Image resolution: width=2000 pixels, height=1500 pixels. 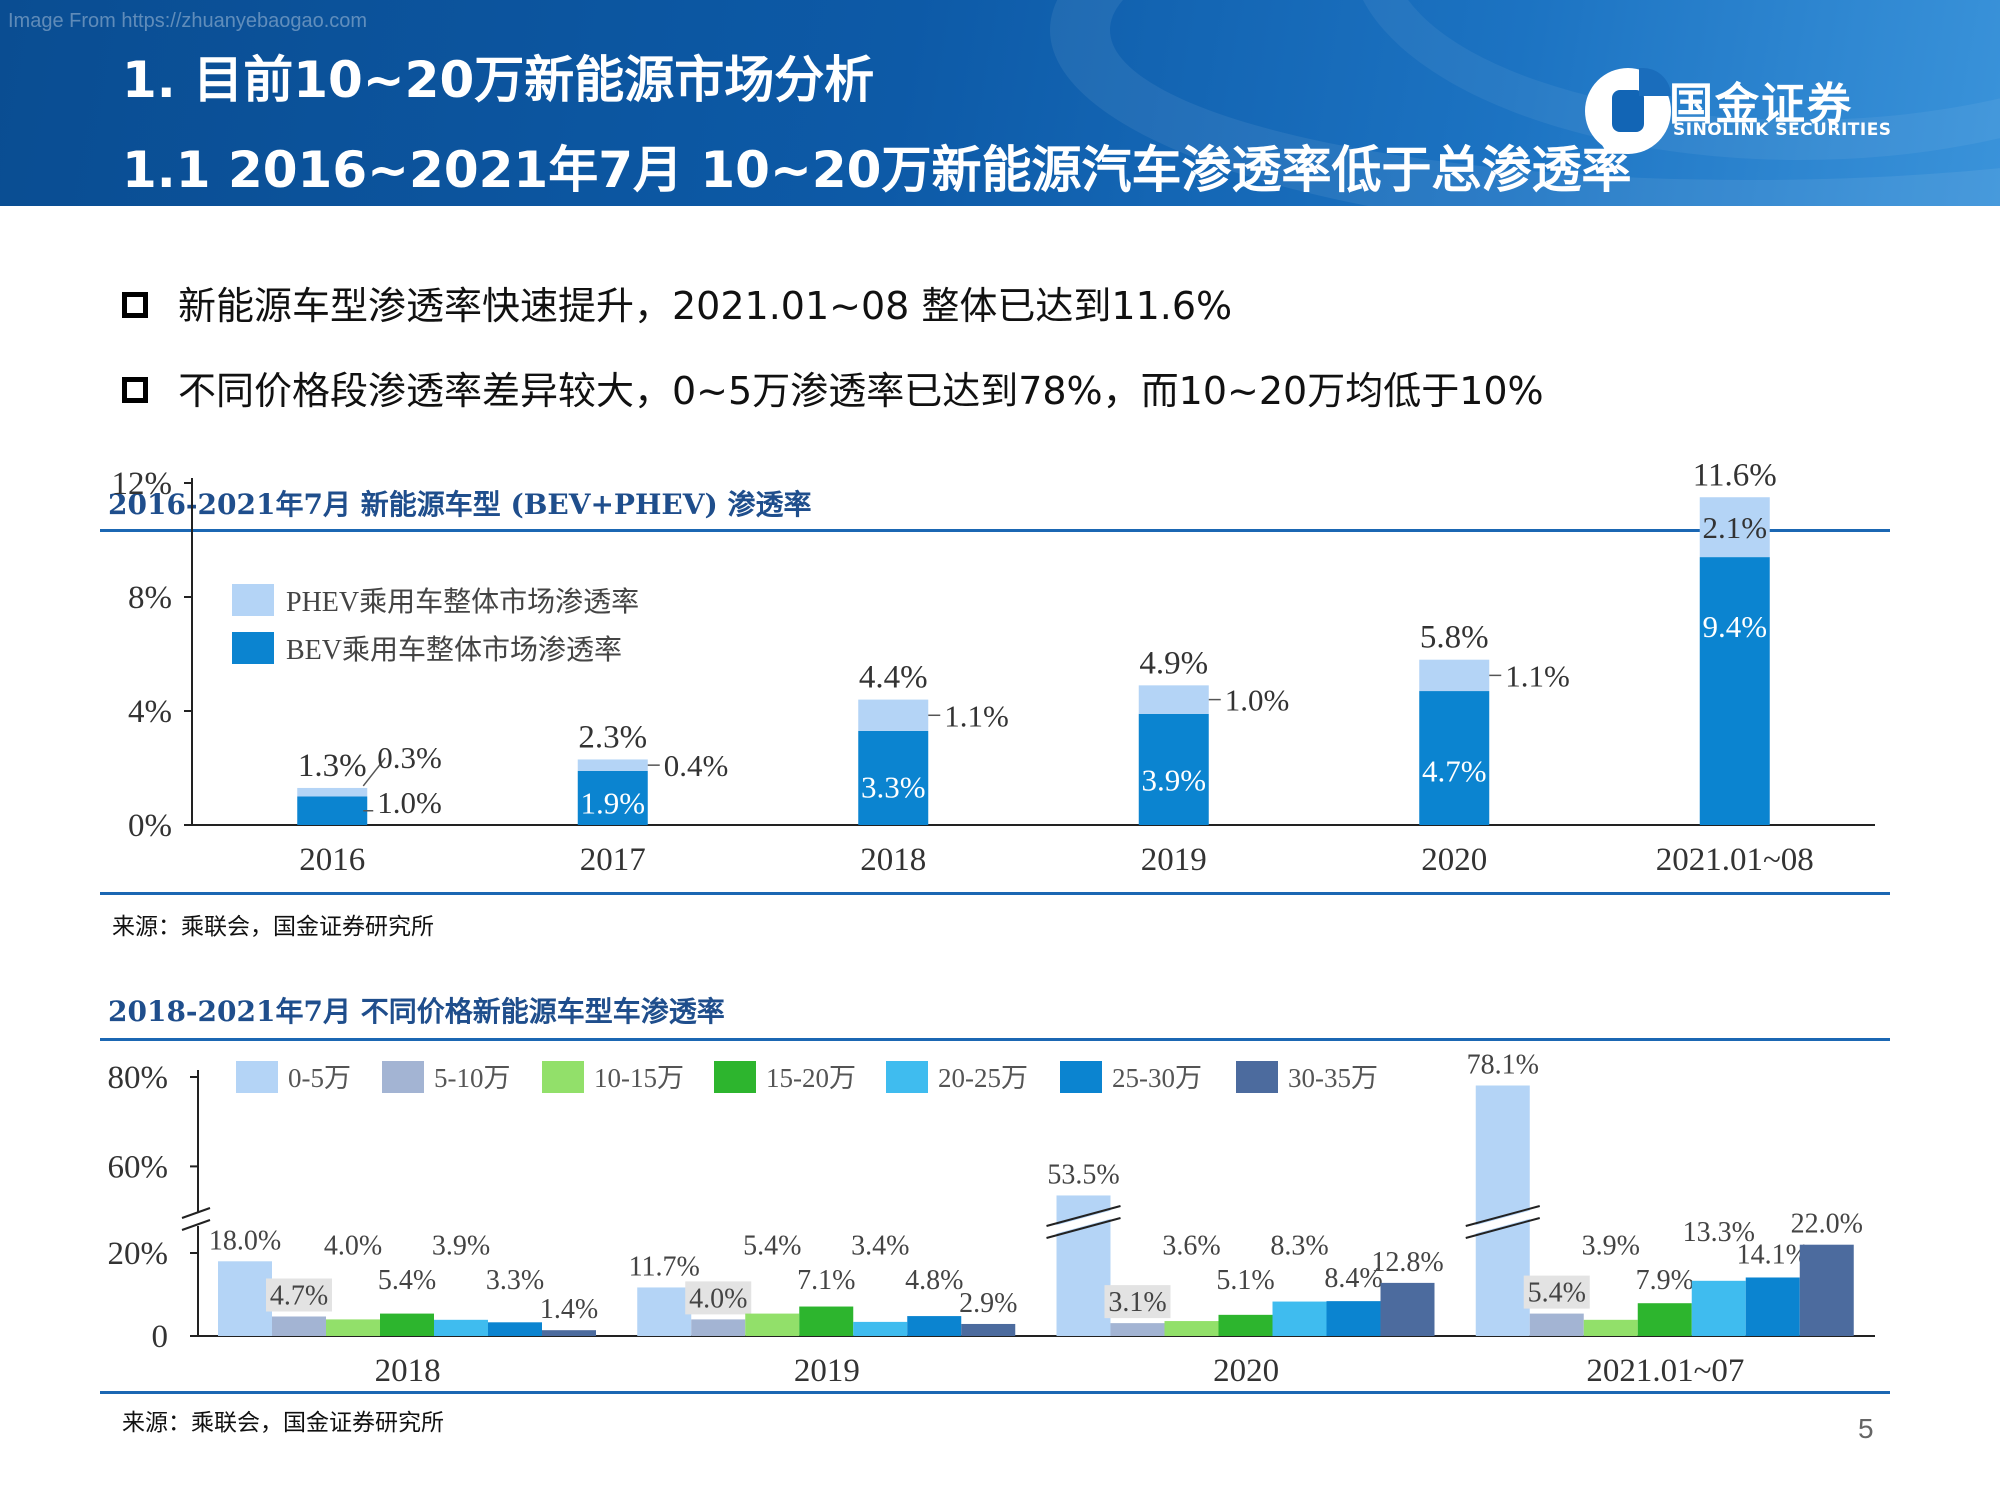 What do you see at coordinates (612, 737) in the screenshot?
I see `total-label: 2.3%` at bounding box center [612, 737].